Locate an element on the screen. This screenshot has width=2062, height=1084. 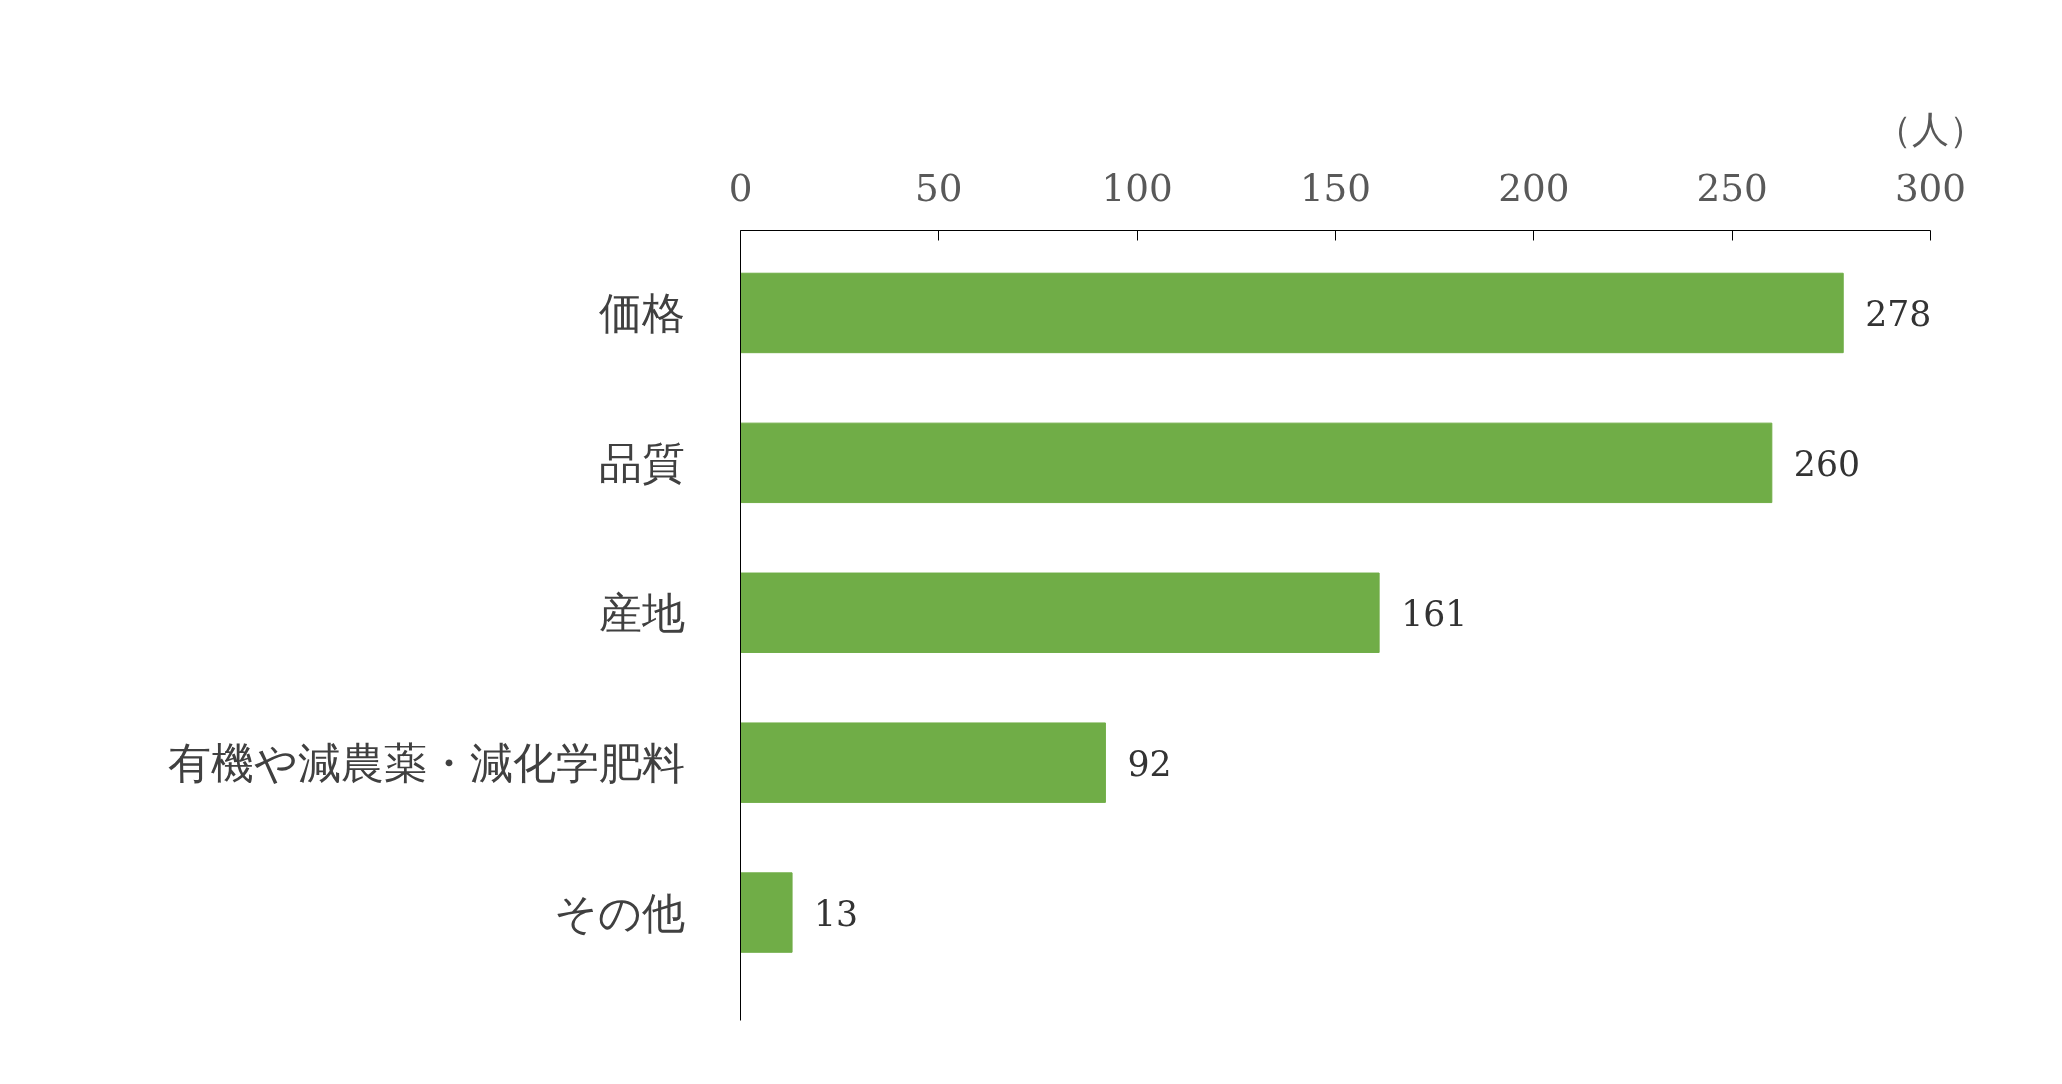
data-label: 92 is located at coordinates (1149, 763).